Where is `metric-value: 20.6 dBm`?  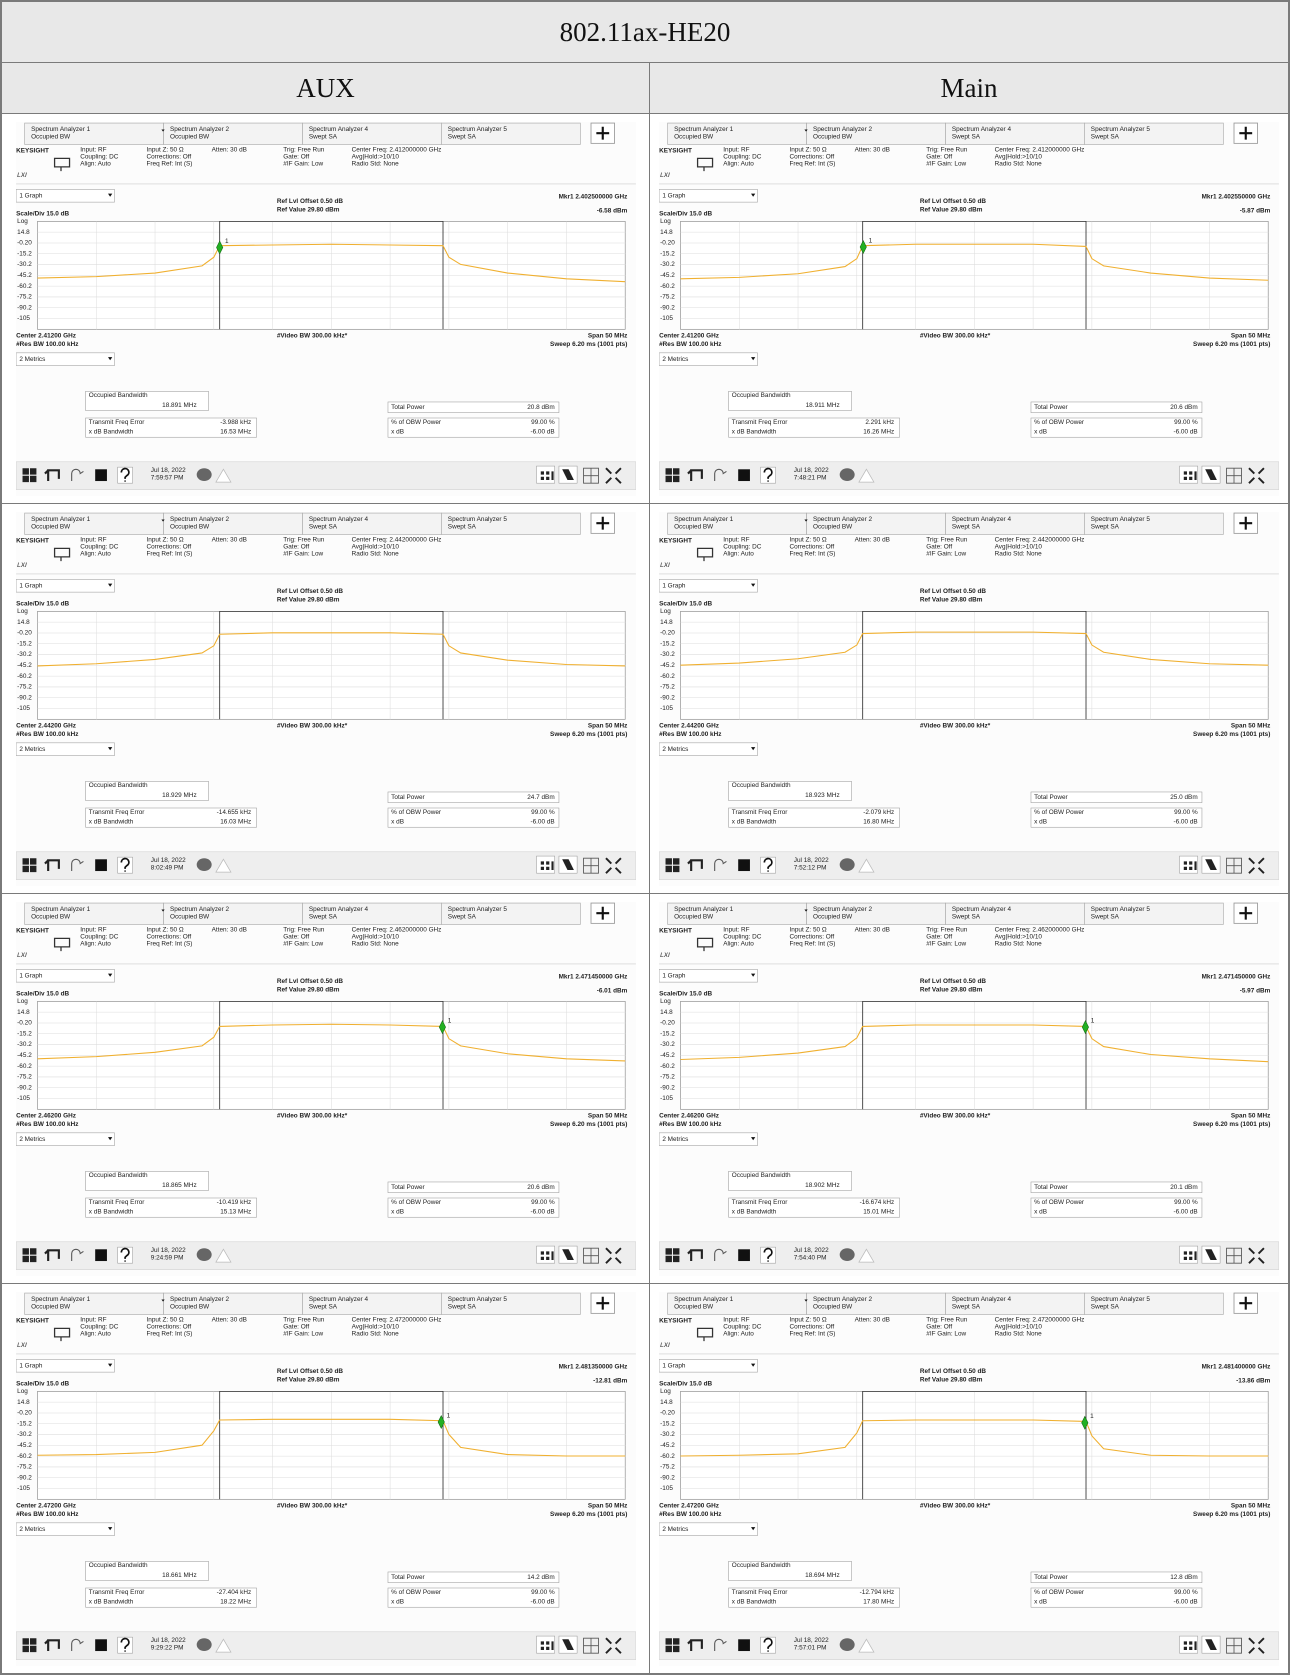
metric-value: 20.6 dBm is located at coordinates (540, 1186).